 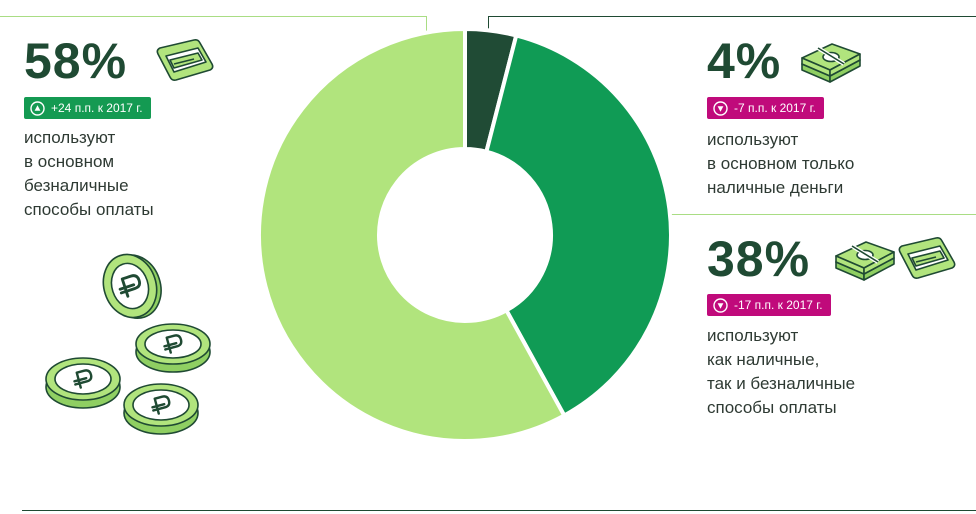 I want to click on right-bottom-badge-text: -17 п.п. к 2017 г., so click(x=778, y=305).